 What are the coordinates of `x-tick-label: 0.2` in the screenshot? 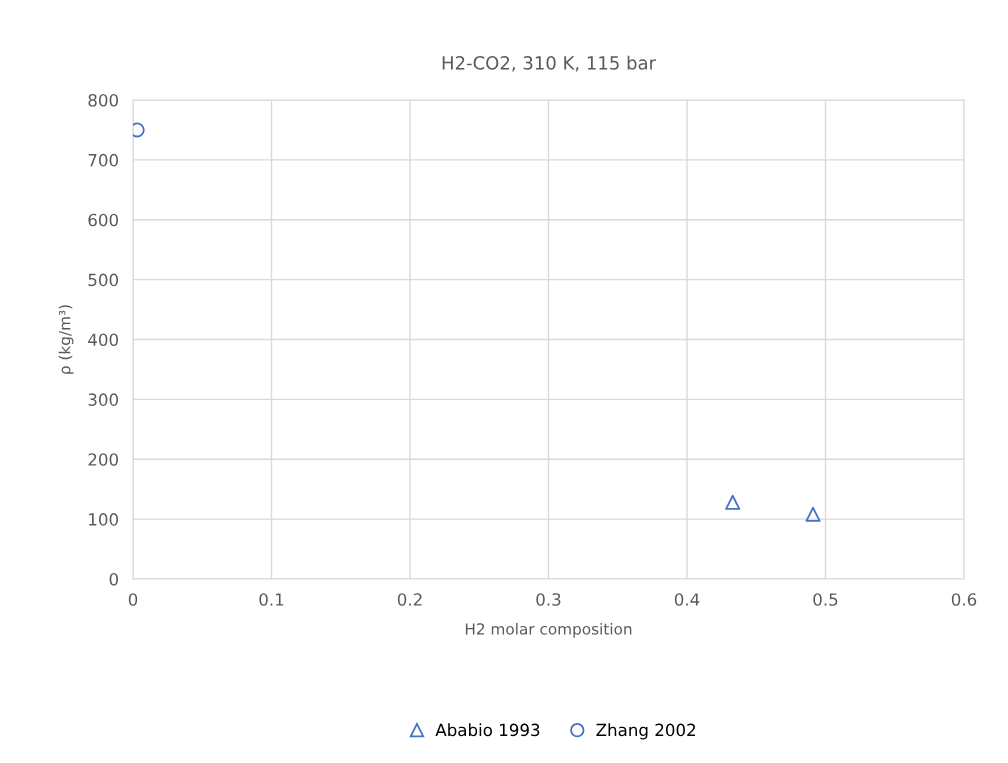 It's located at (409, 599).